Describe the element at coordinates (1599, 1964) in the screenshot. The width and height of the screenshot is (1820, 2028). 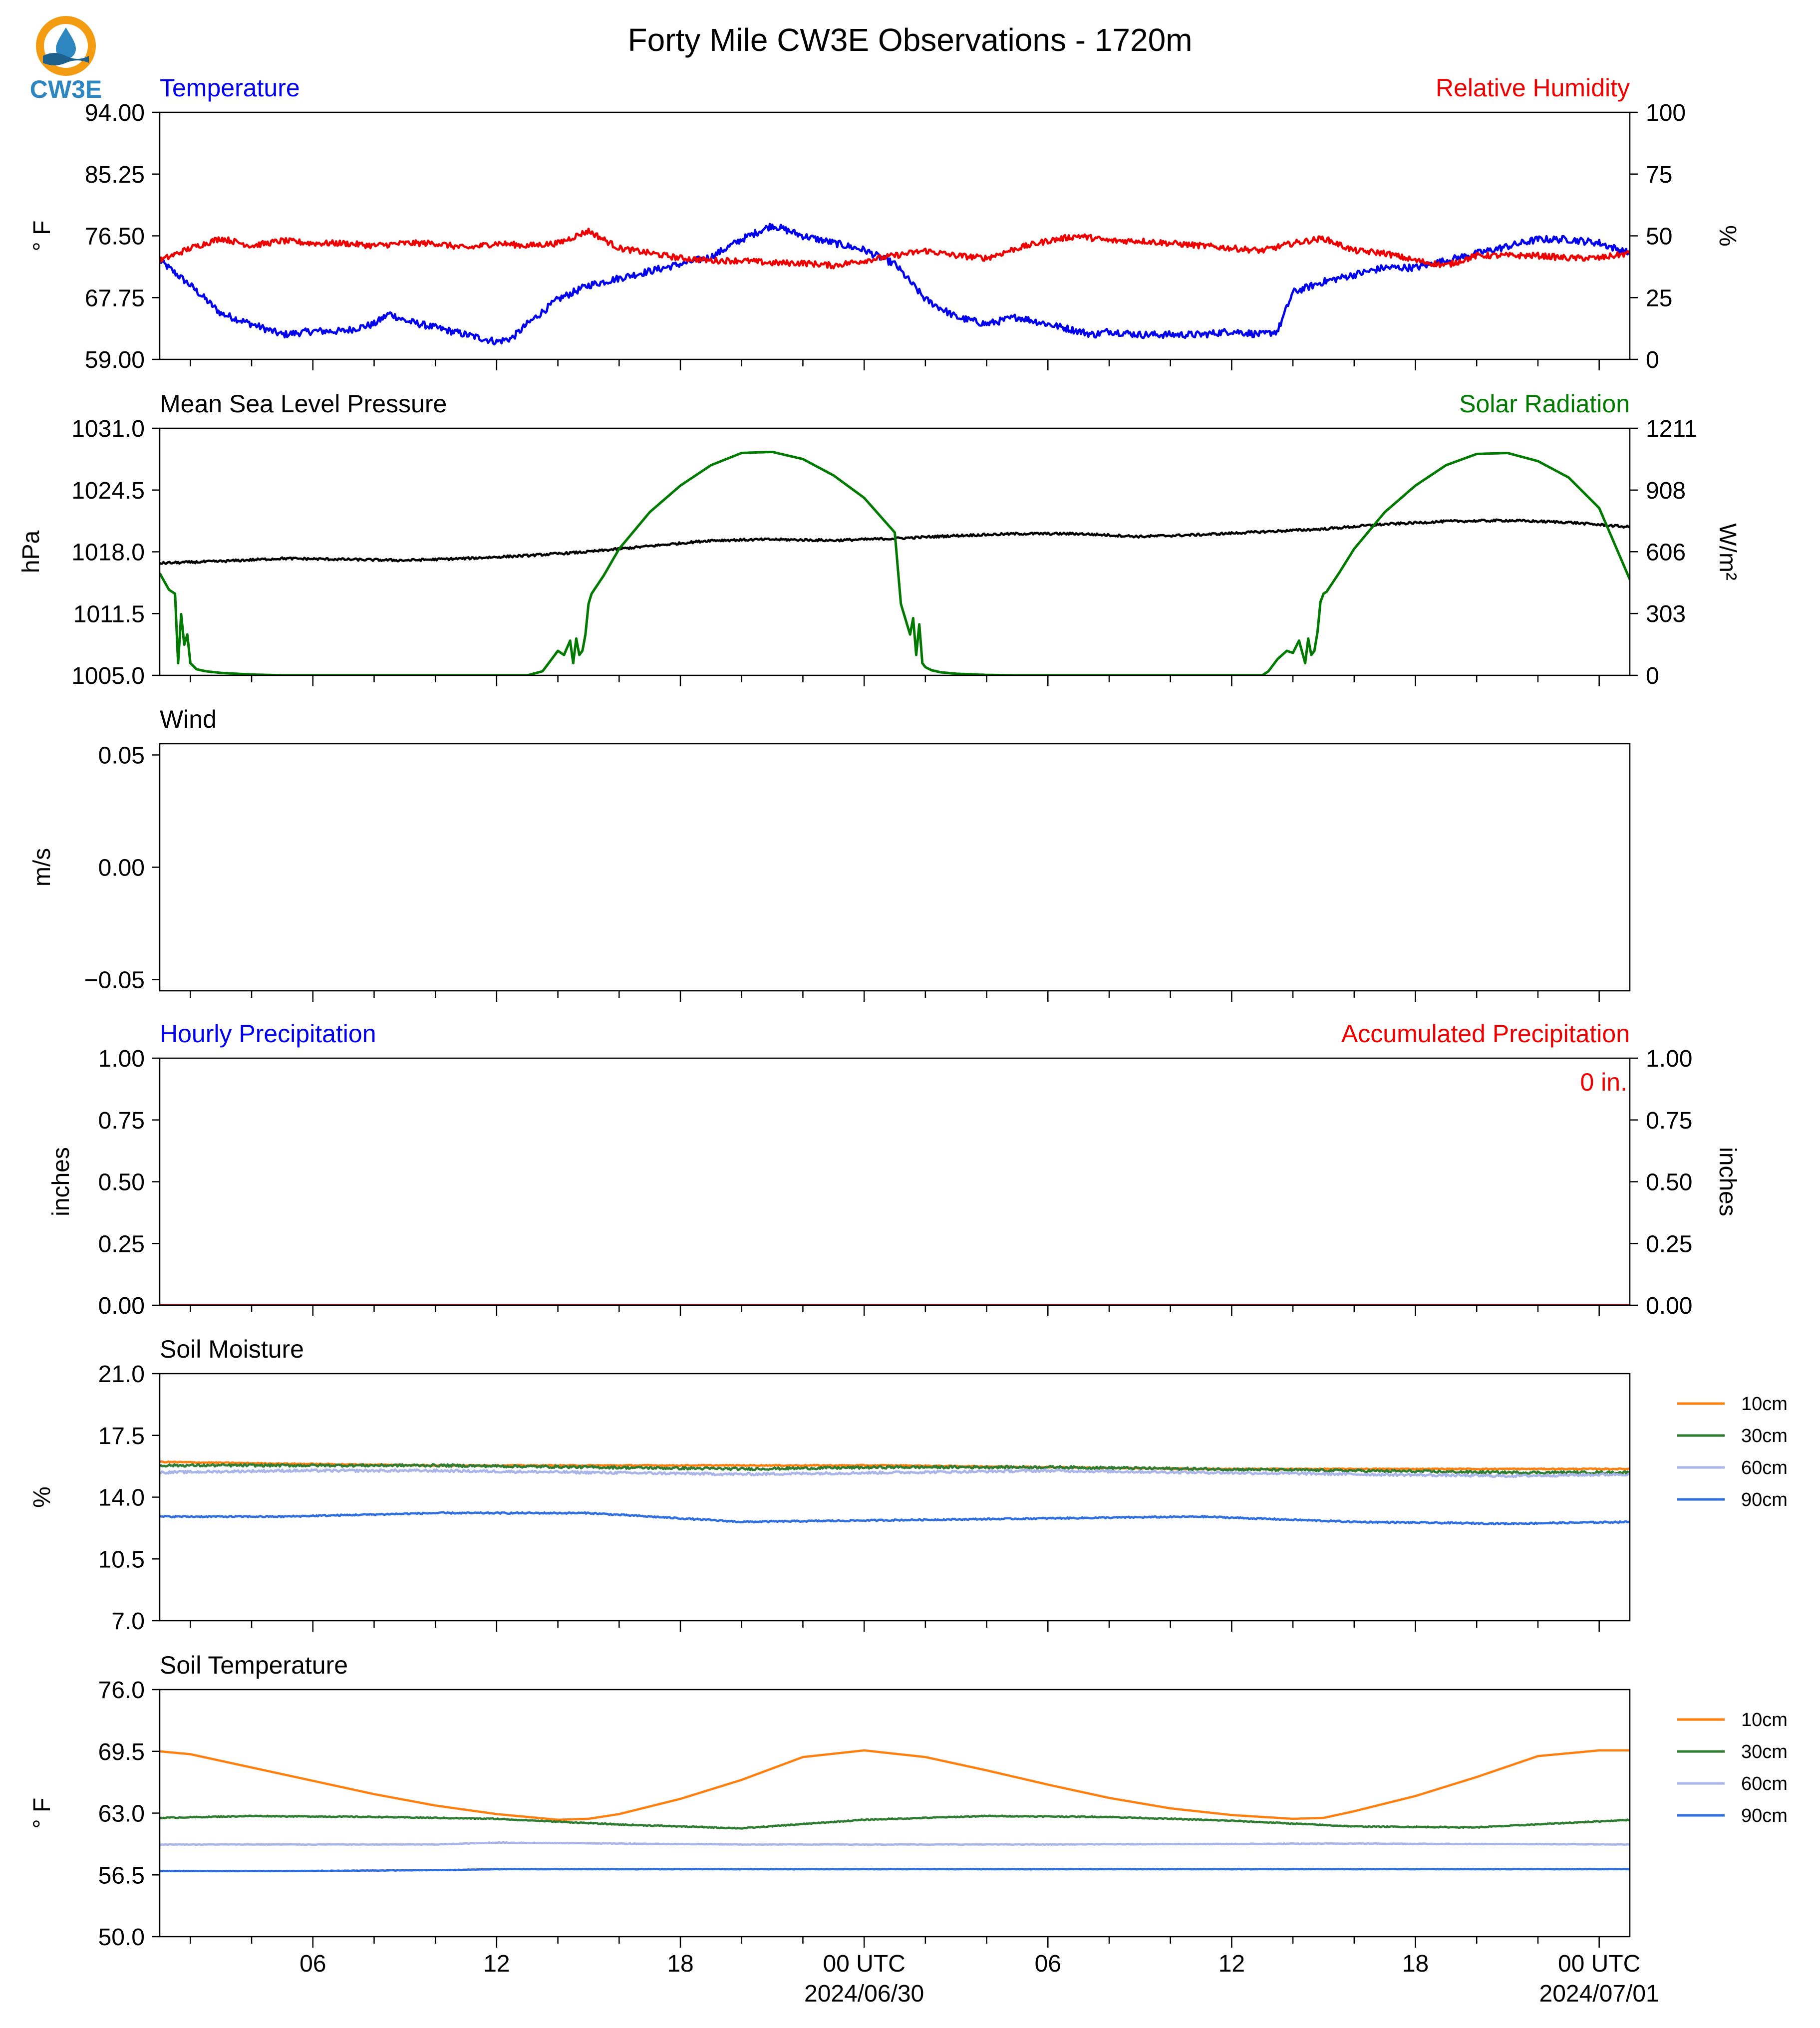
I see `x-tick-label: 00 UTC` at that location.